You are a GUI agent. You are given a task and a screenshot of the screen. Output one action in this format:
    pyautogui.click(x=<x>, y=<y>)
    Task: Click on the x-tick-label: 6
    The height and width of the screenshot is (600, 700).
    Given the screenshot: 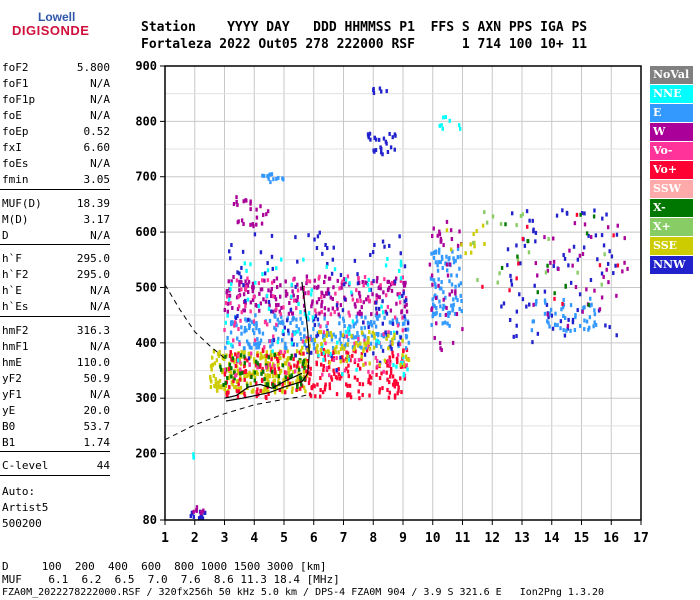 What is the action you would take?
    pyautogui.click(x=314, y=538)
    